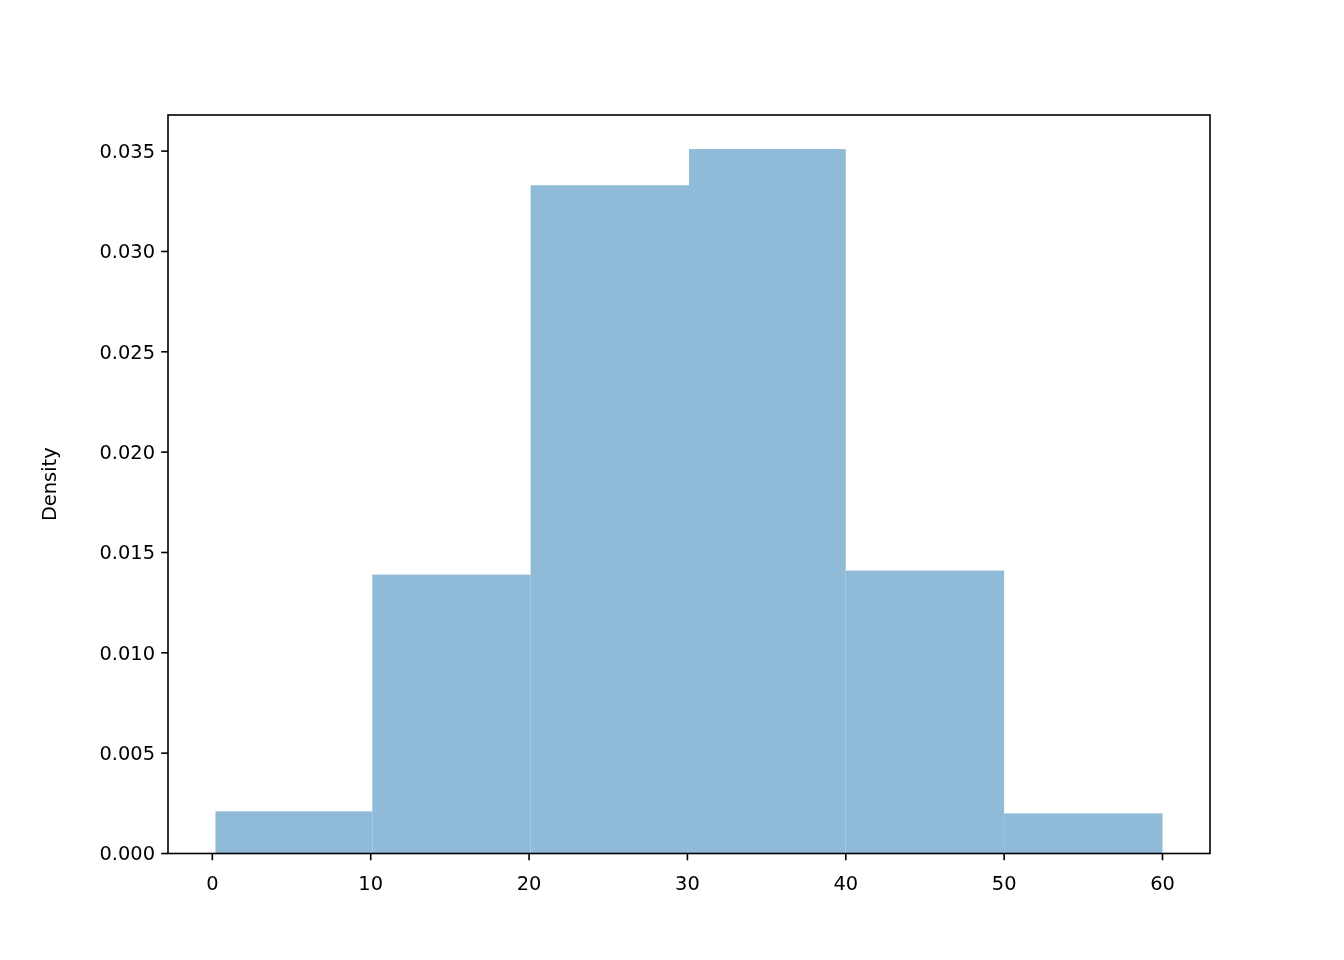 Image resolution: width=1344 pixels, height=960 pixels. Describe the element at coordinates (1004, 883) in the screenshot. I see `x-tick-label: 50` at that location.